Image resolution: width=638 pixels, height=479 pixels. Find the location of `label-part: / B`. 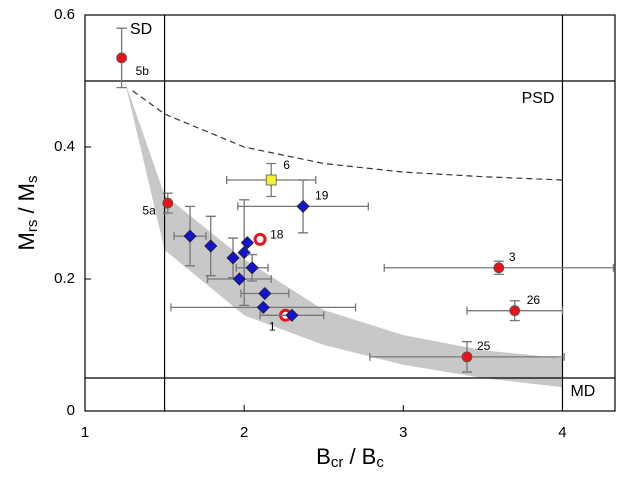

label-part: / B is located at coordinates (359, 456).